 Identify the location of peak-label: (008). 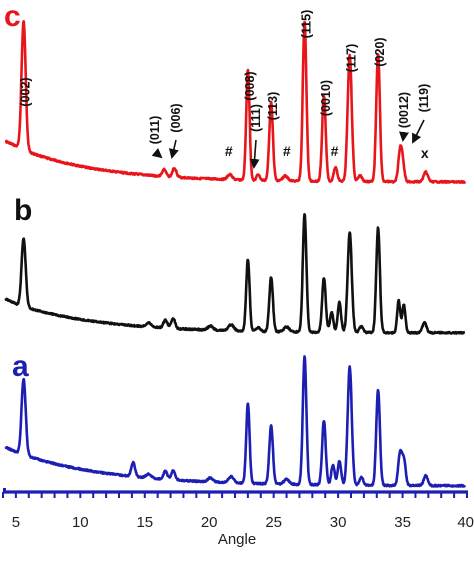
(250, 85).